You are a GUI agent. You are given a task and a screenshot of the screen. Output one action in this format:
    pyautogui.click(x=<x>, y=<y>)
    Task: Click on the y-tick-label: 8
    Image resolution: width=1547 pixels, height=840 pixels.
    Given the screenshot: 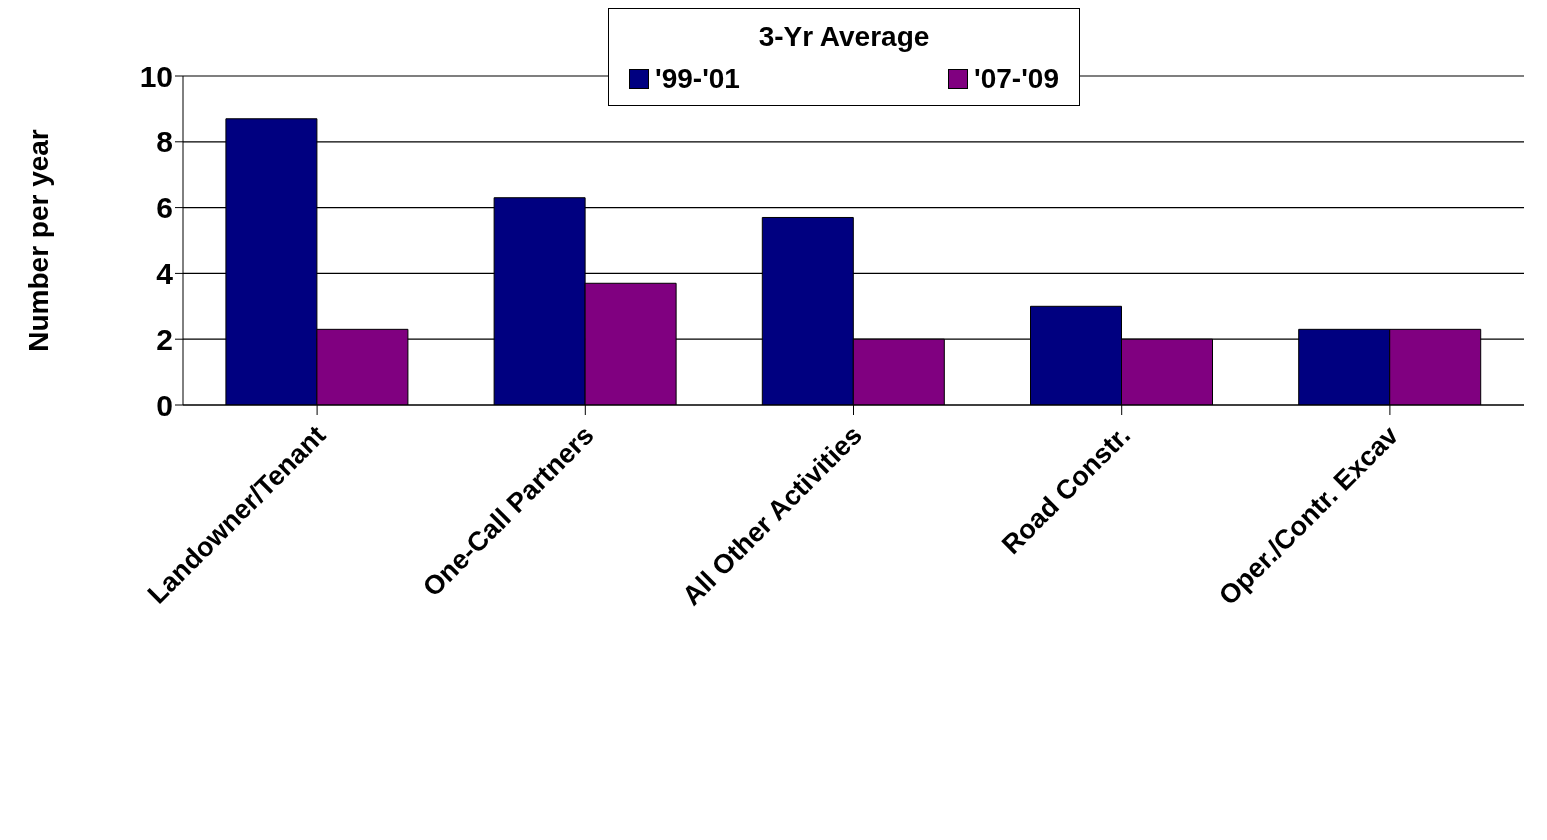 What is the action you would take?
    pyautogui.click(x=164, y=142)
    